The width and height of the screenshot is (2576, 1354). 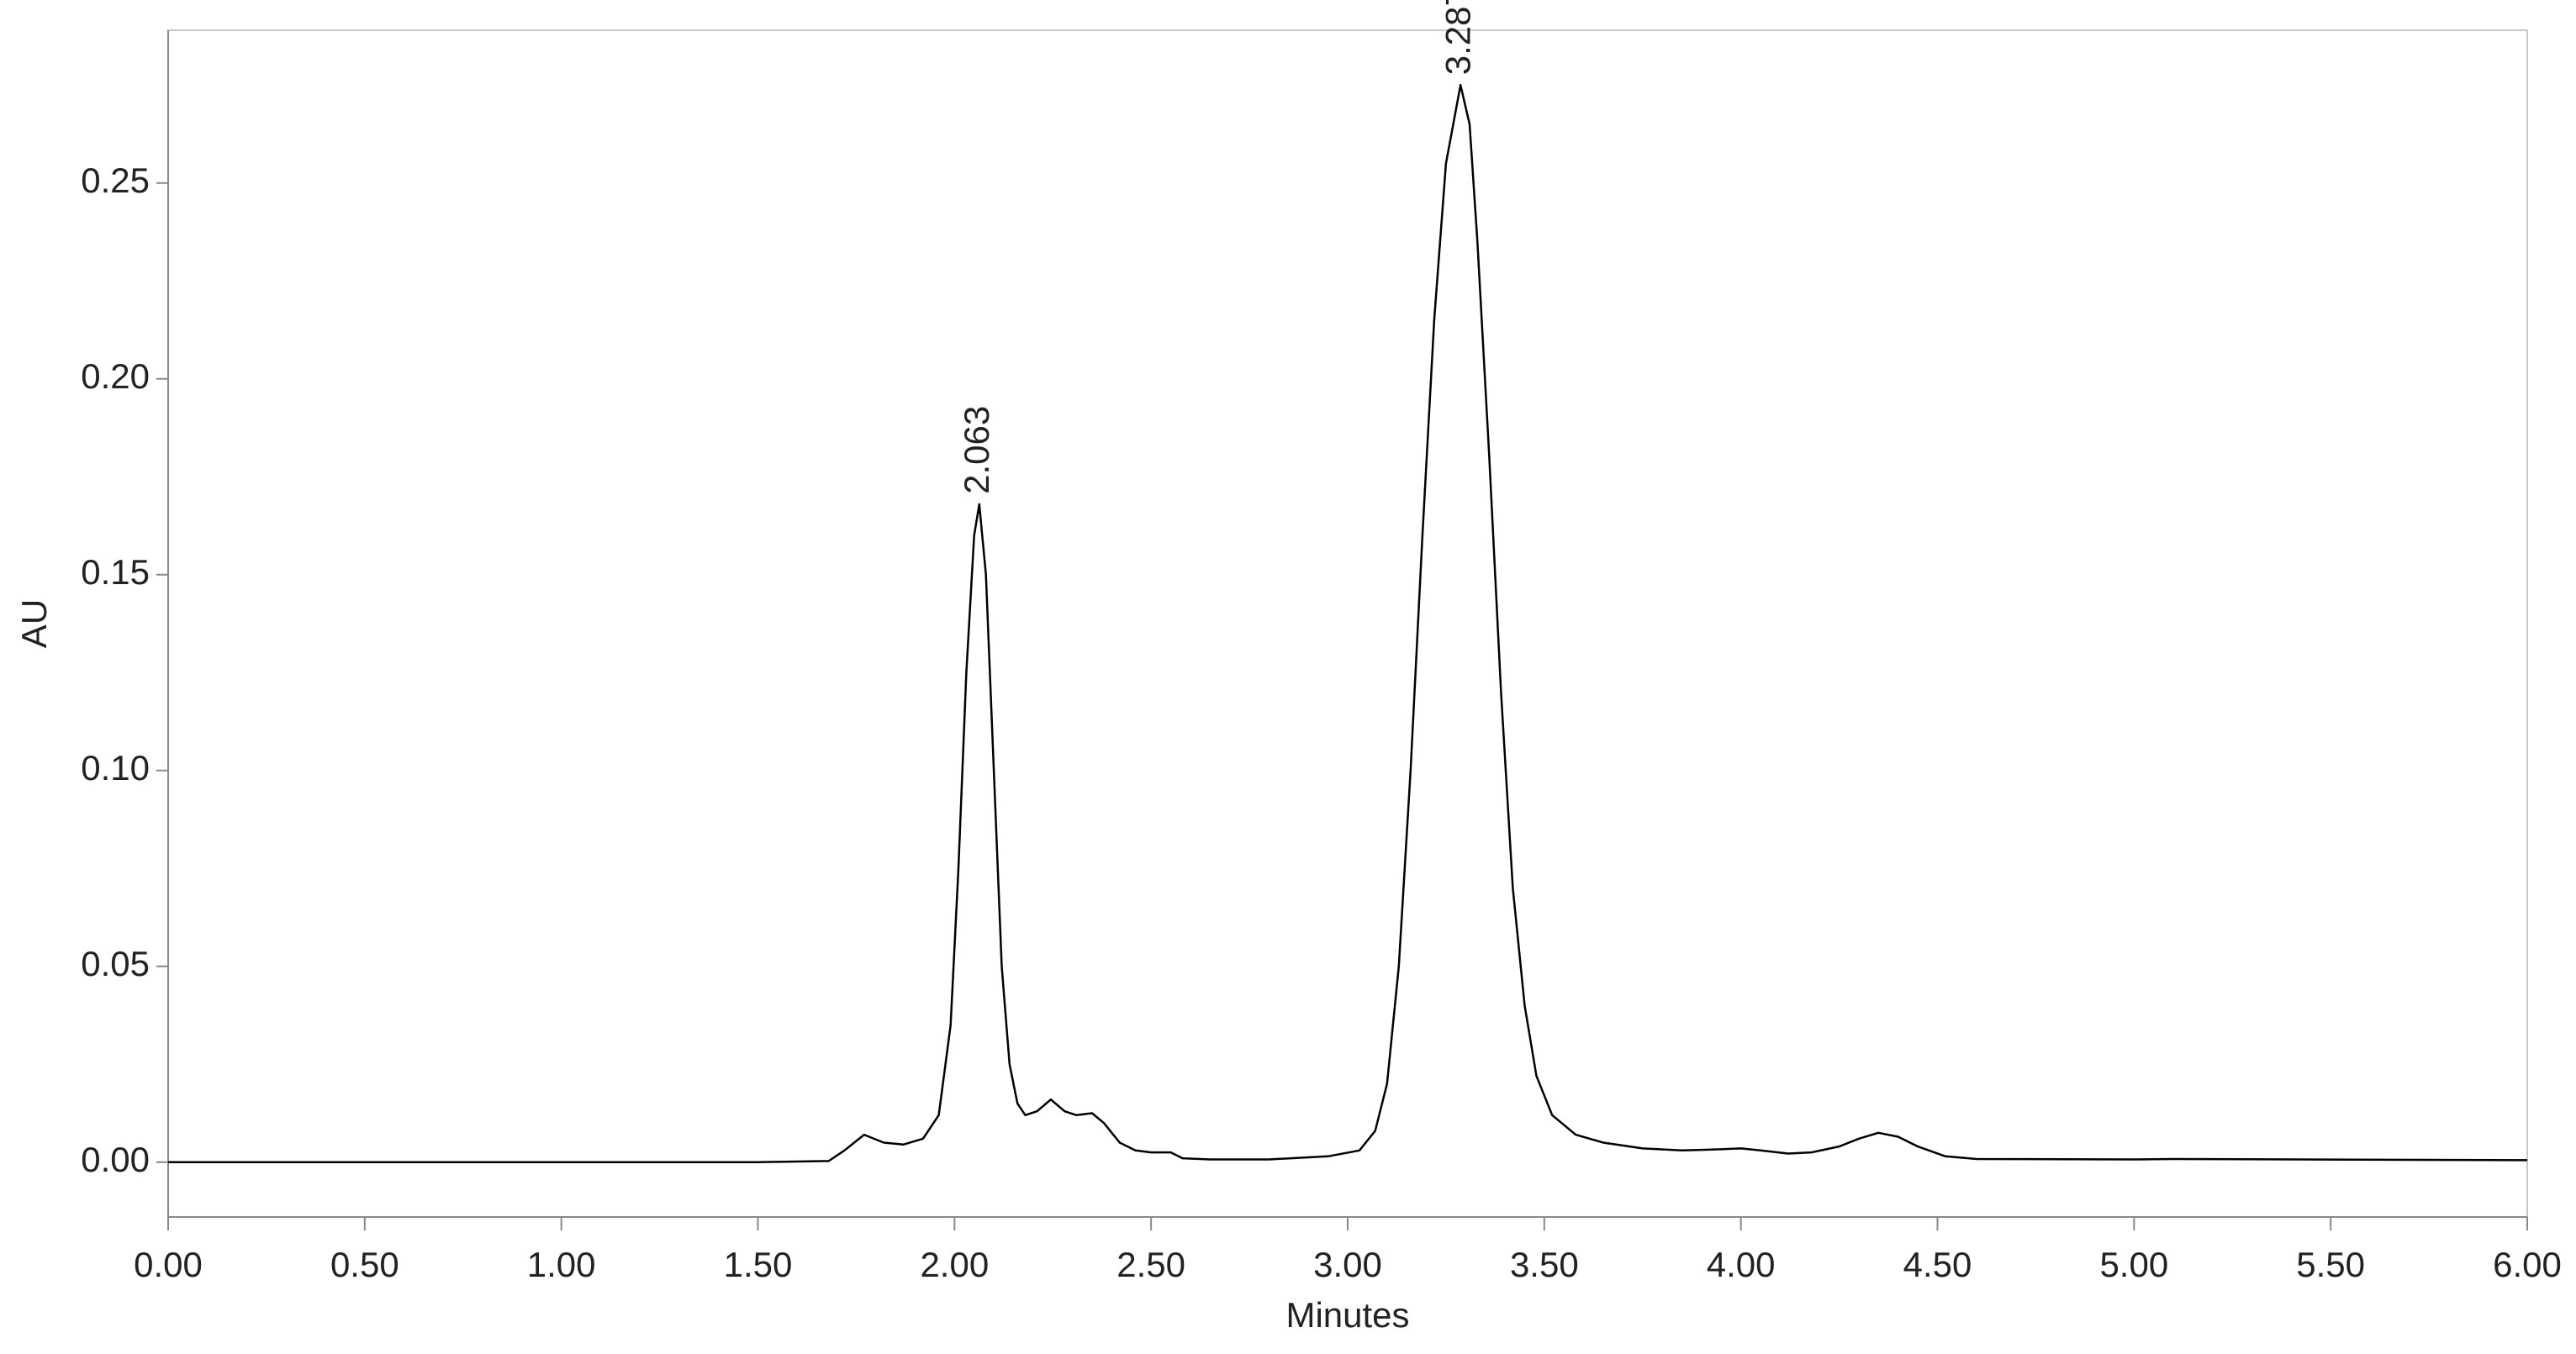 I want to click on y-tick-label: 0.00, so click(x=116, y=1160).